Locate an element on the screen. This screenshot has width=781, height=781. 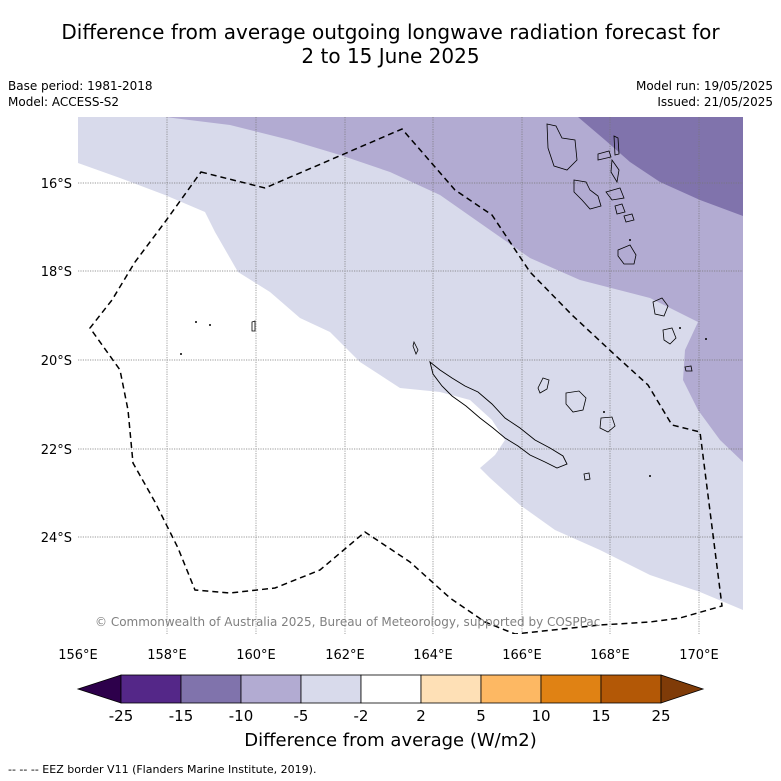
vanuatu-island-shepherd is located at coordinates (629, 218).